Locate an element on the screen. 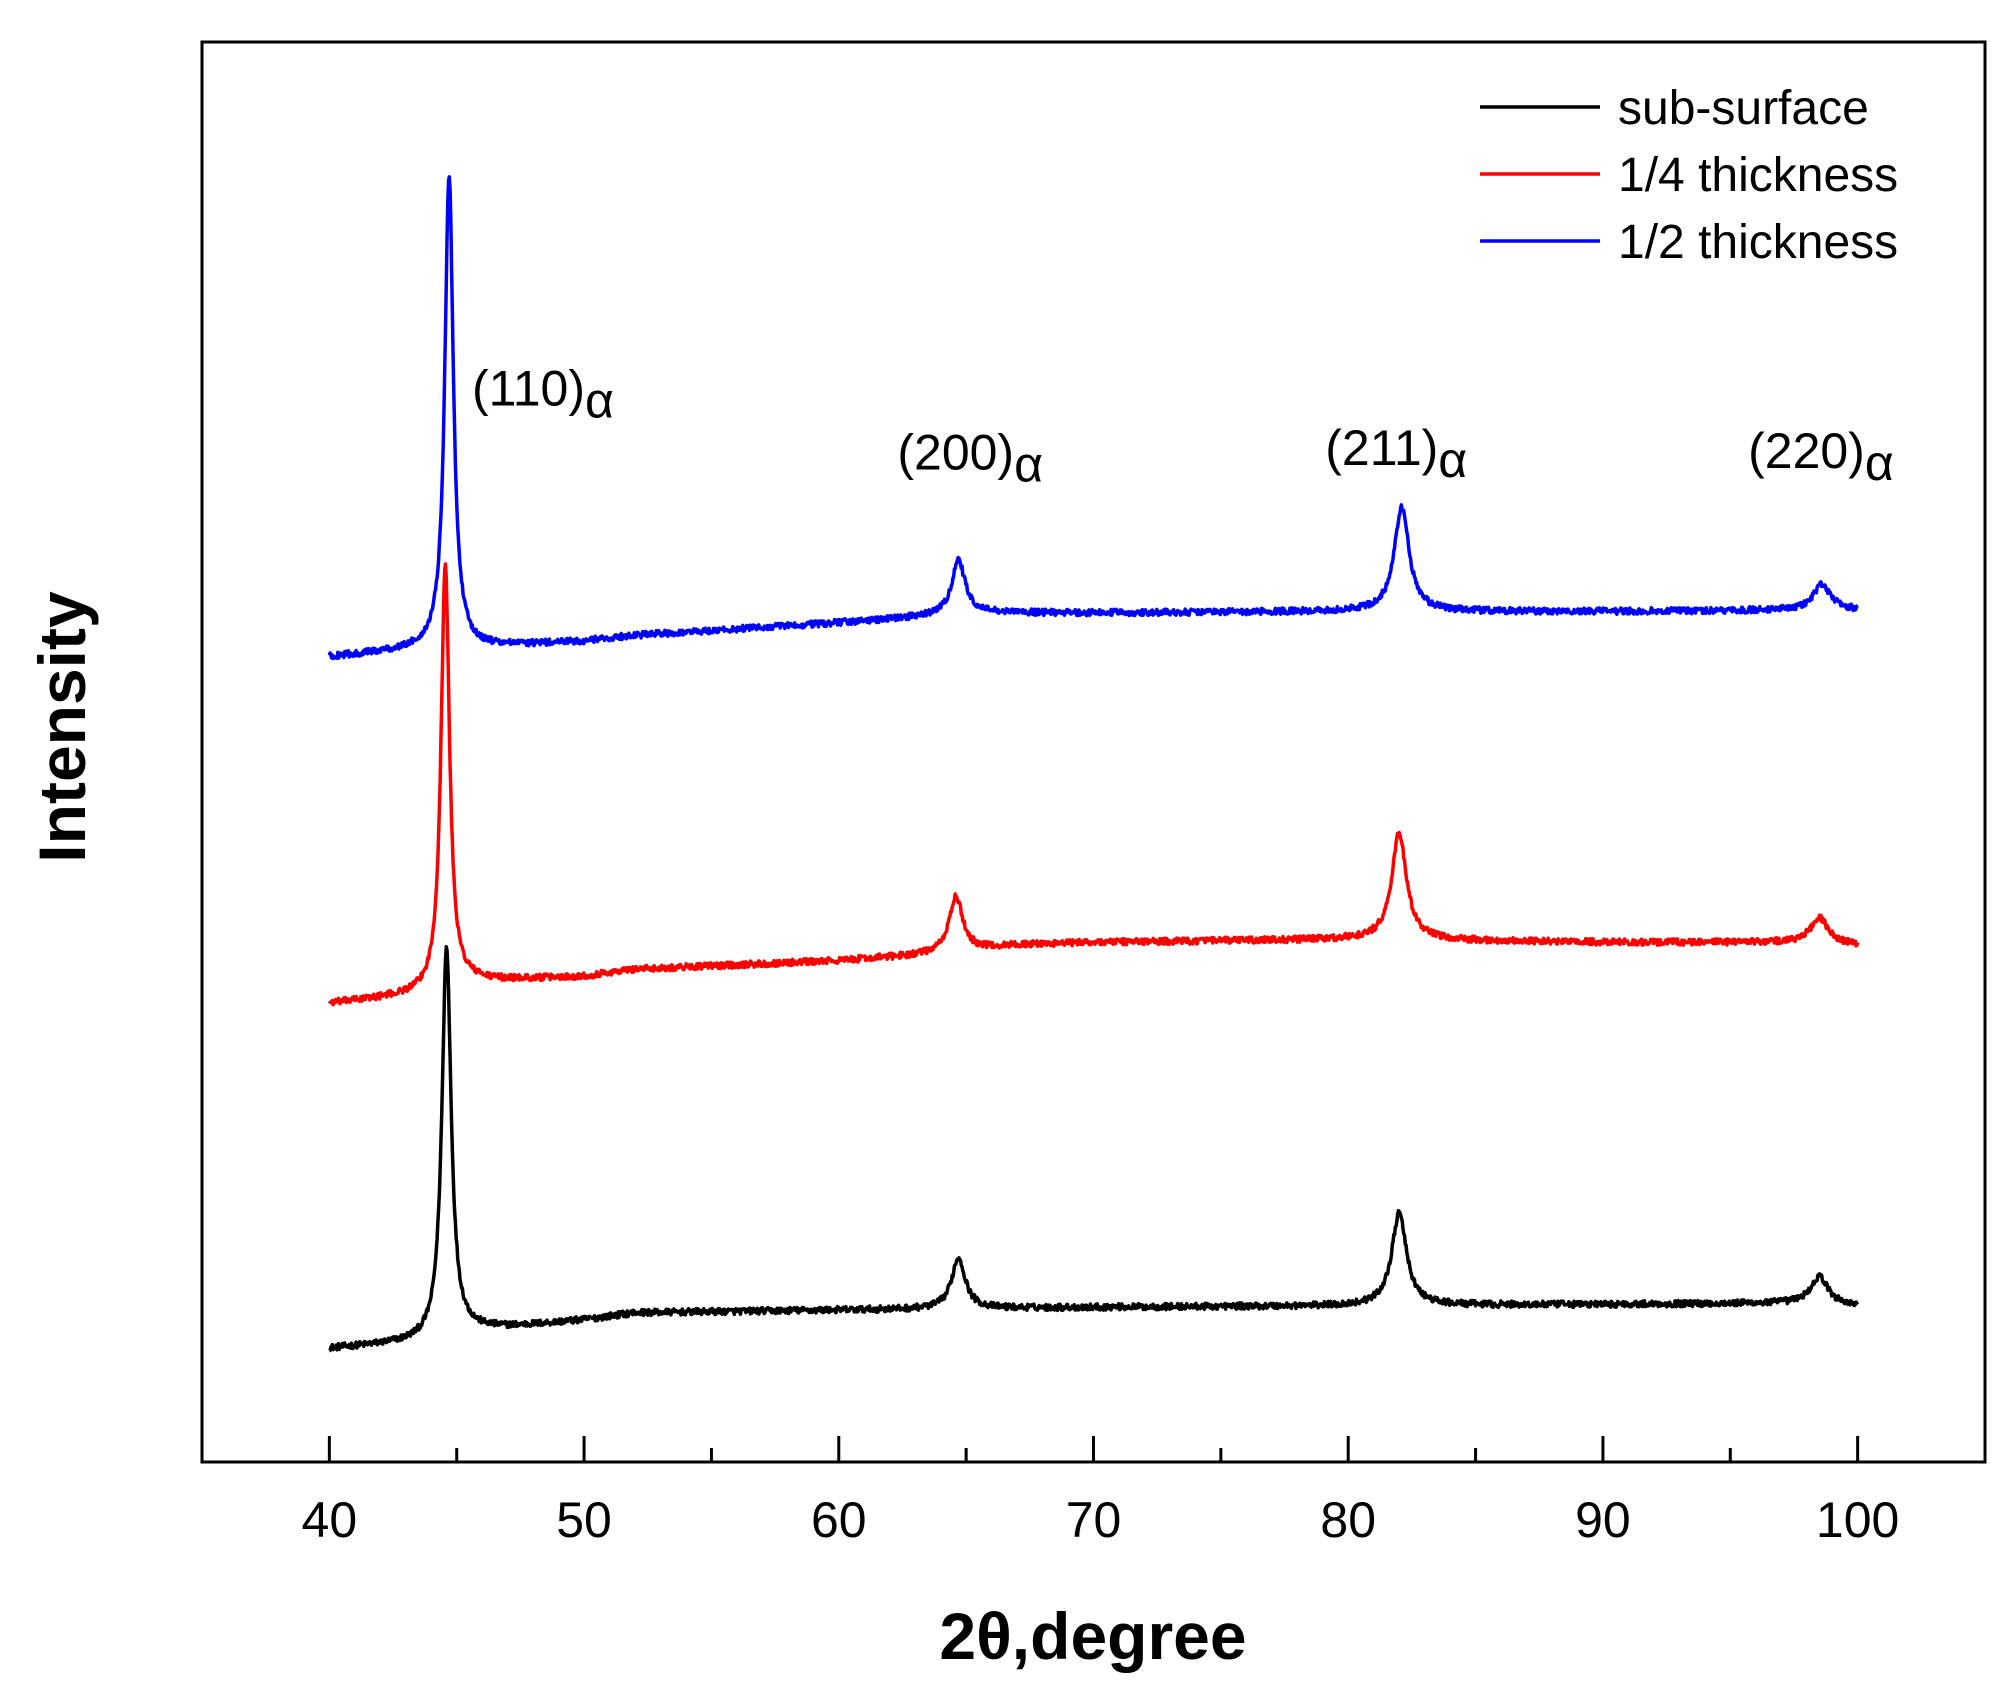 This screenshot has width=2015, height=1703. x-axis-ticks: 40 50 60 70 80 90 100 is located at coordinates (1100, 1492).